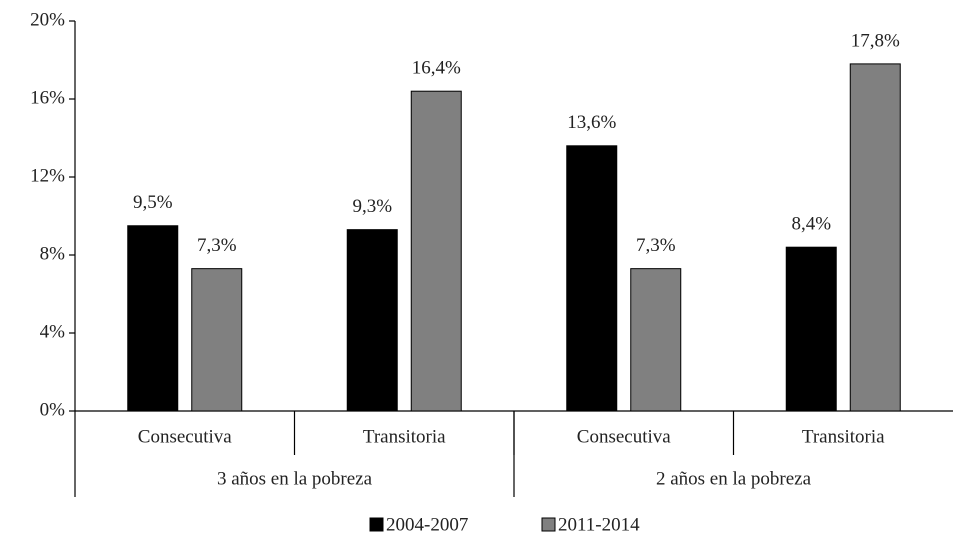  What do you see at coordinates (53, 409) in the screenshot?
I see `y-tick-label: 0%` at bounding box center [53, 409].